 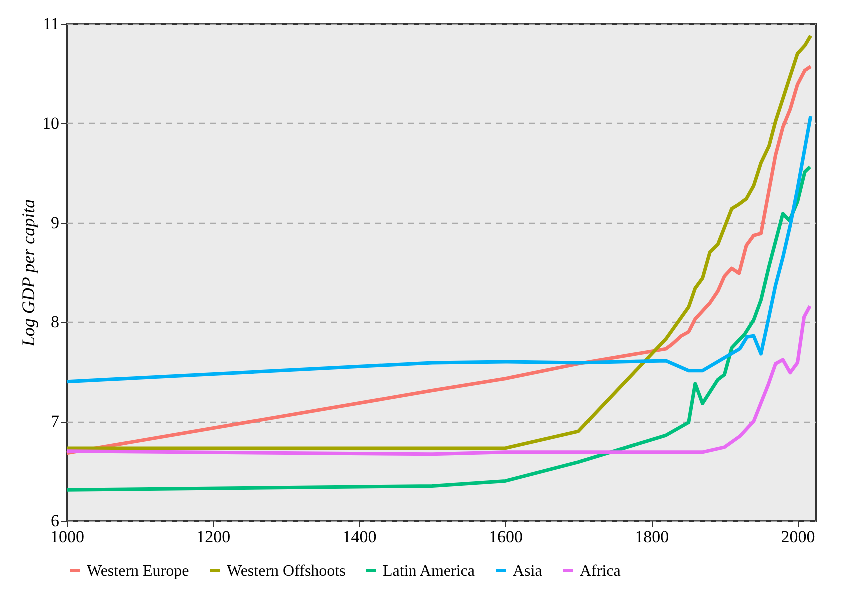 I want to click on y-tick-label: 6, so click(x=55, y=521).